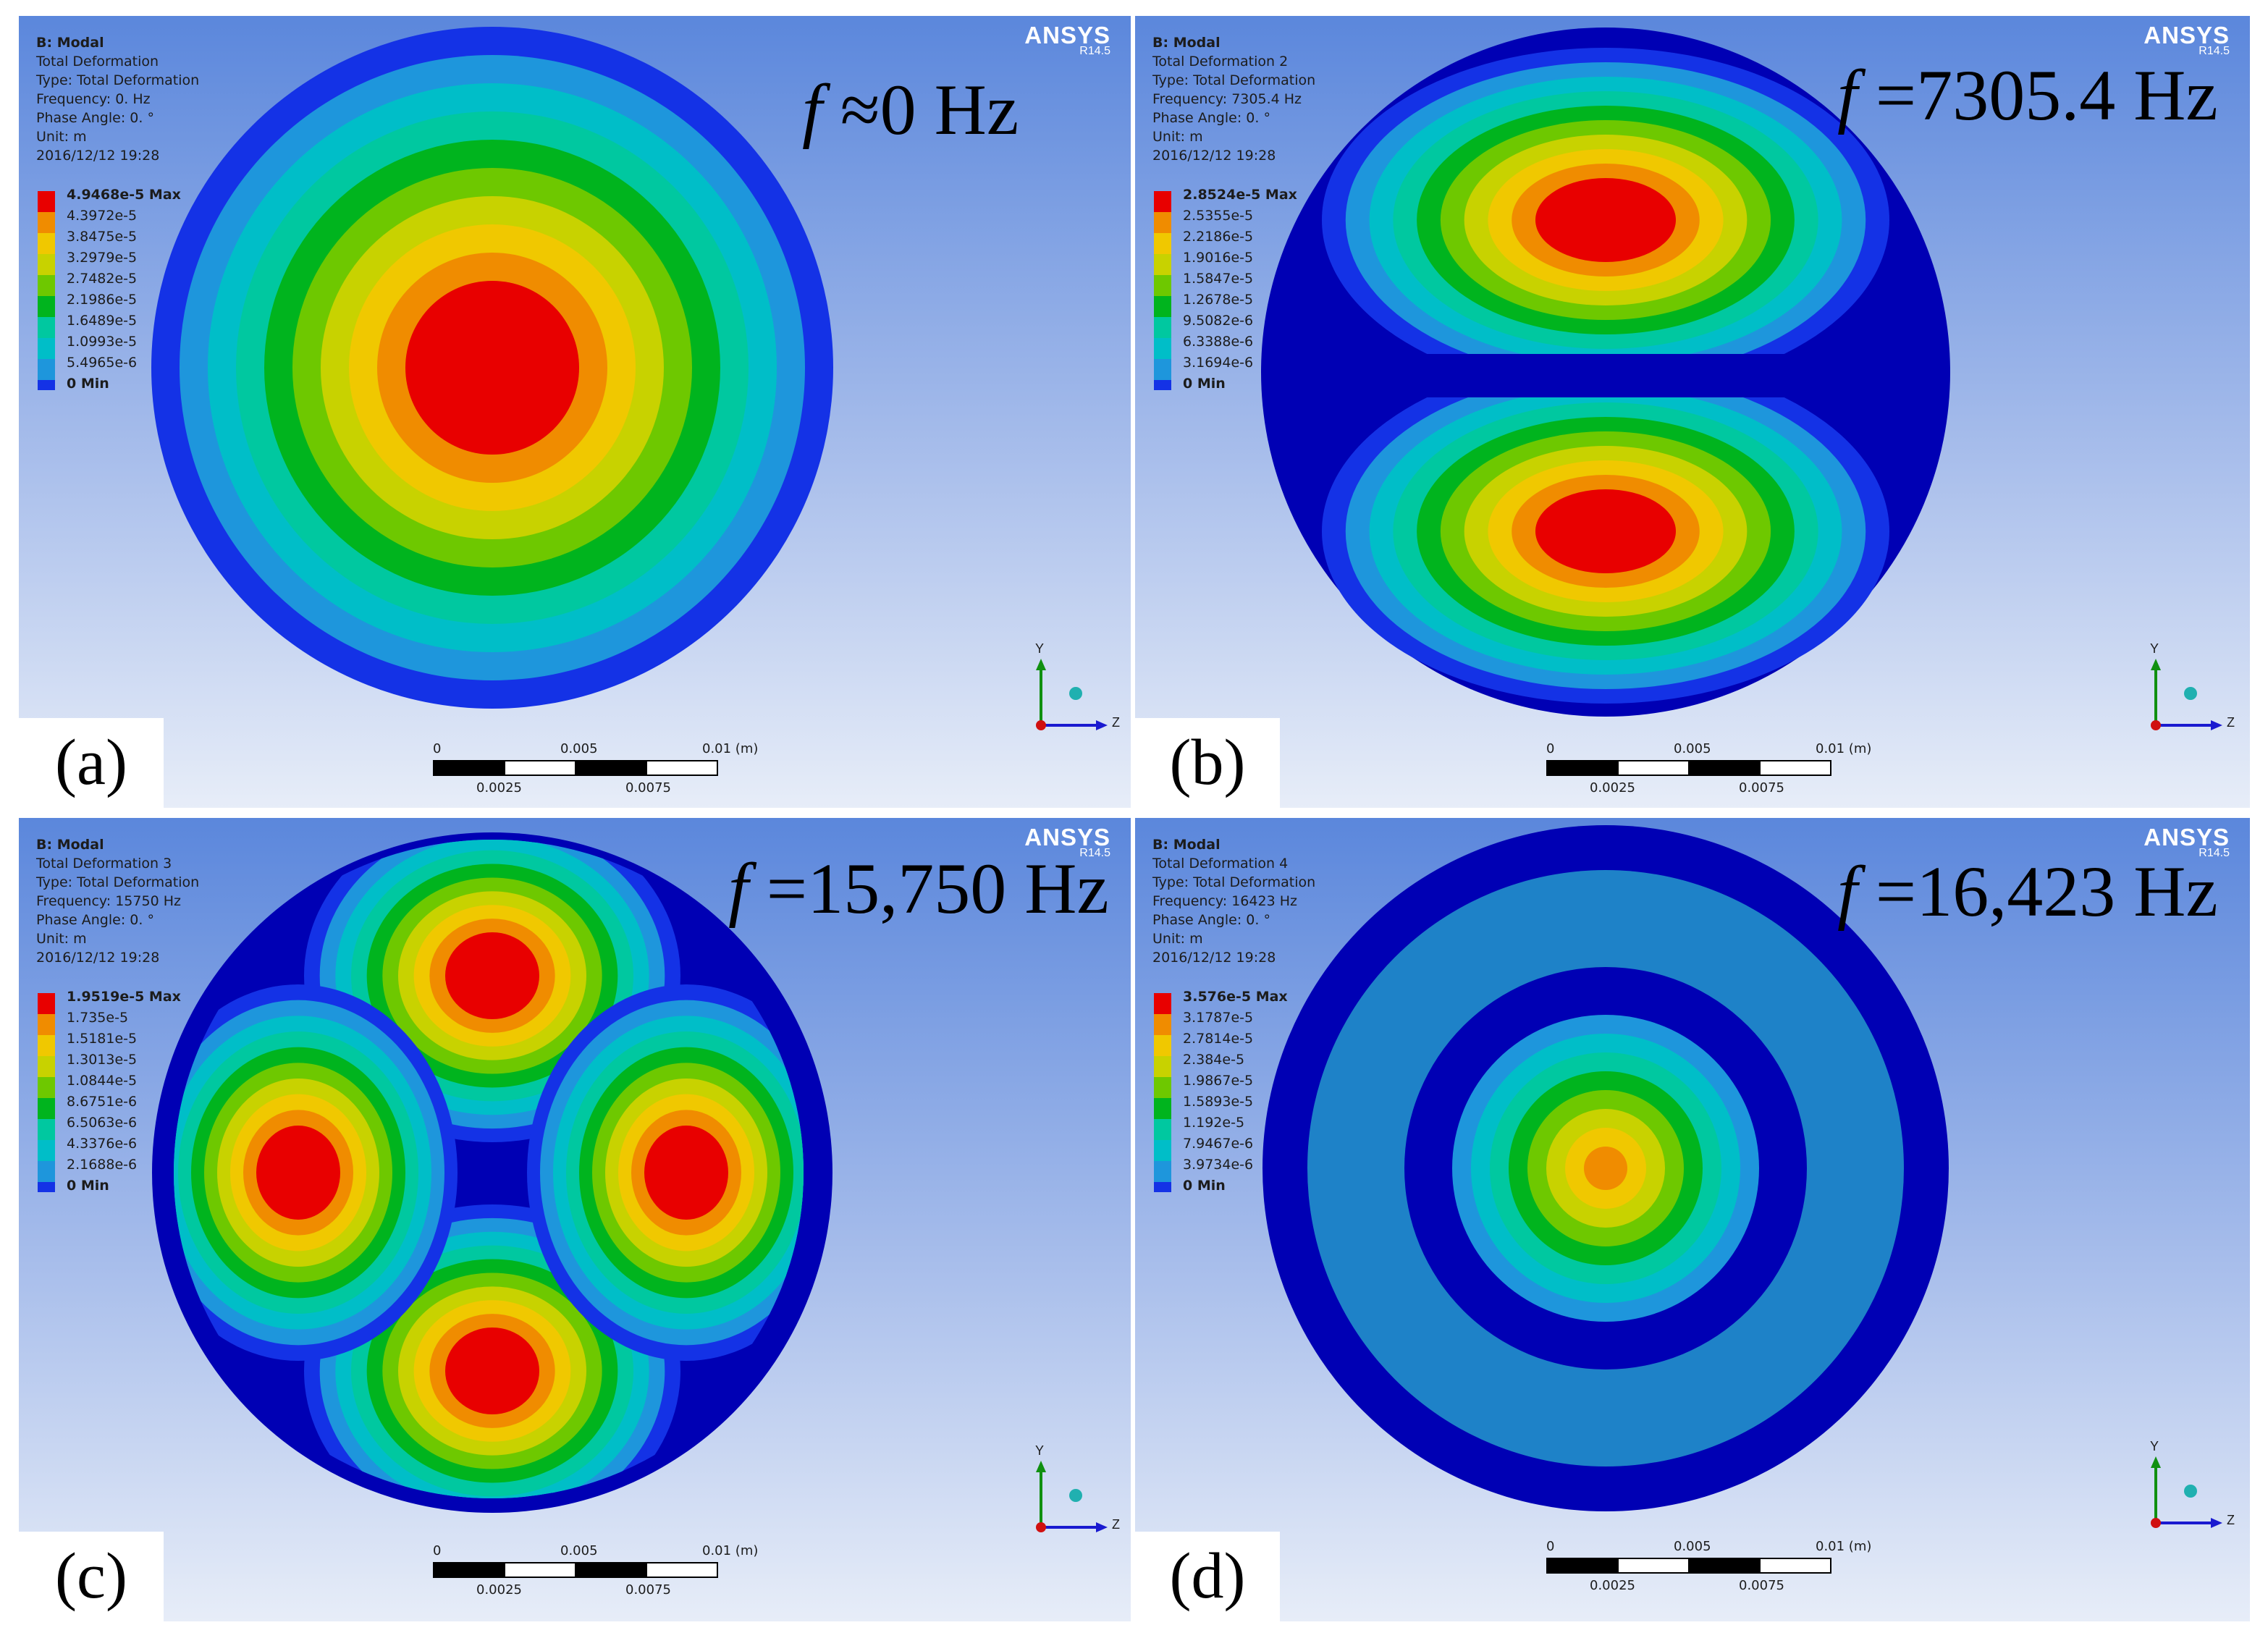 Image resolution: width=2268 pixels, height=1646 pixels. What do you see at coordinates (102, 300) in the screenshot?
I see `legend-label: 2.1986e-5` at bounding box center [102, 300].